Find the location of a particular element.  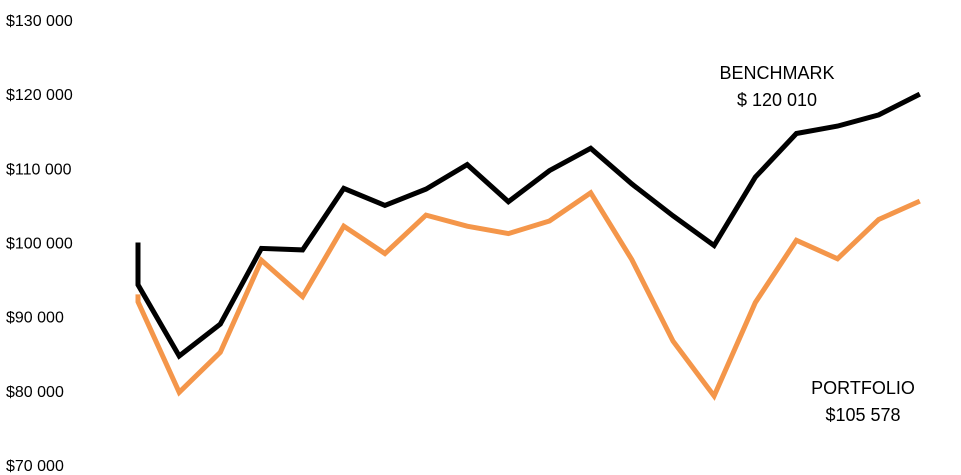

portfolio-series-name: PORTFOLIO is located at coordinates (863, 388).